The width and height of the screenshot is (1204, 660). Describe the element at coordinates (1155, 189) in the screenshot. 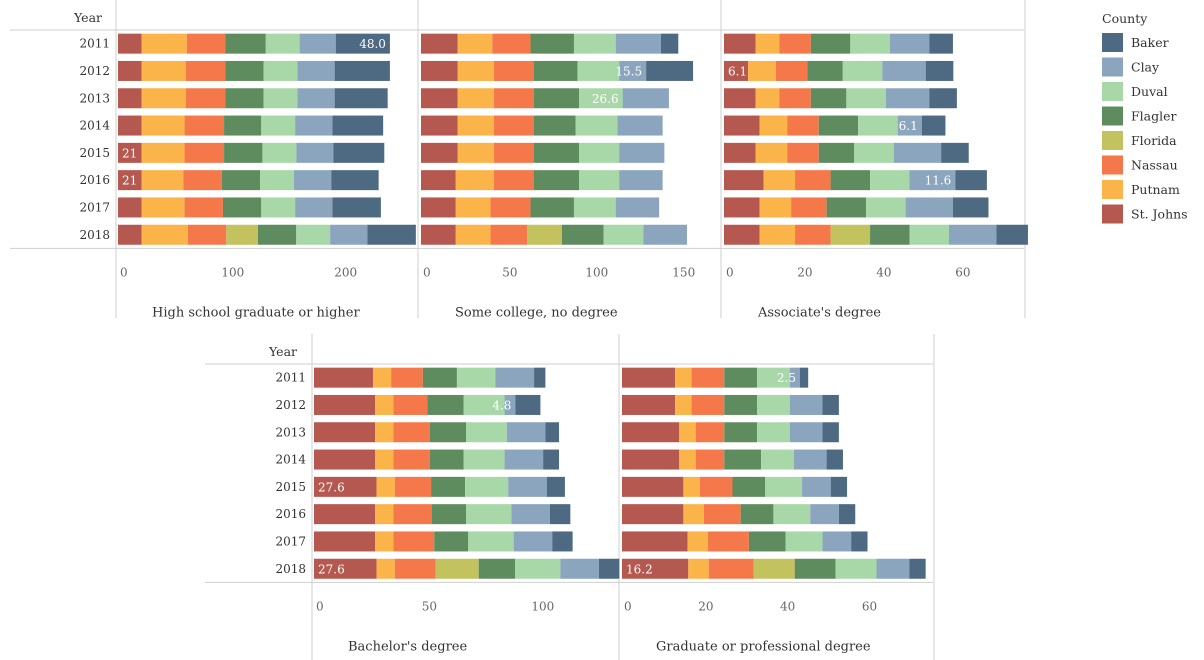

I see `legend-entry-label: Putnam` at that location.